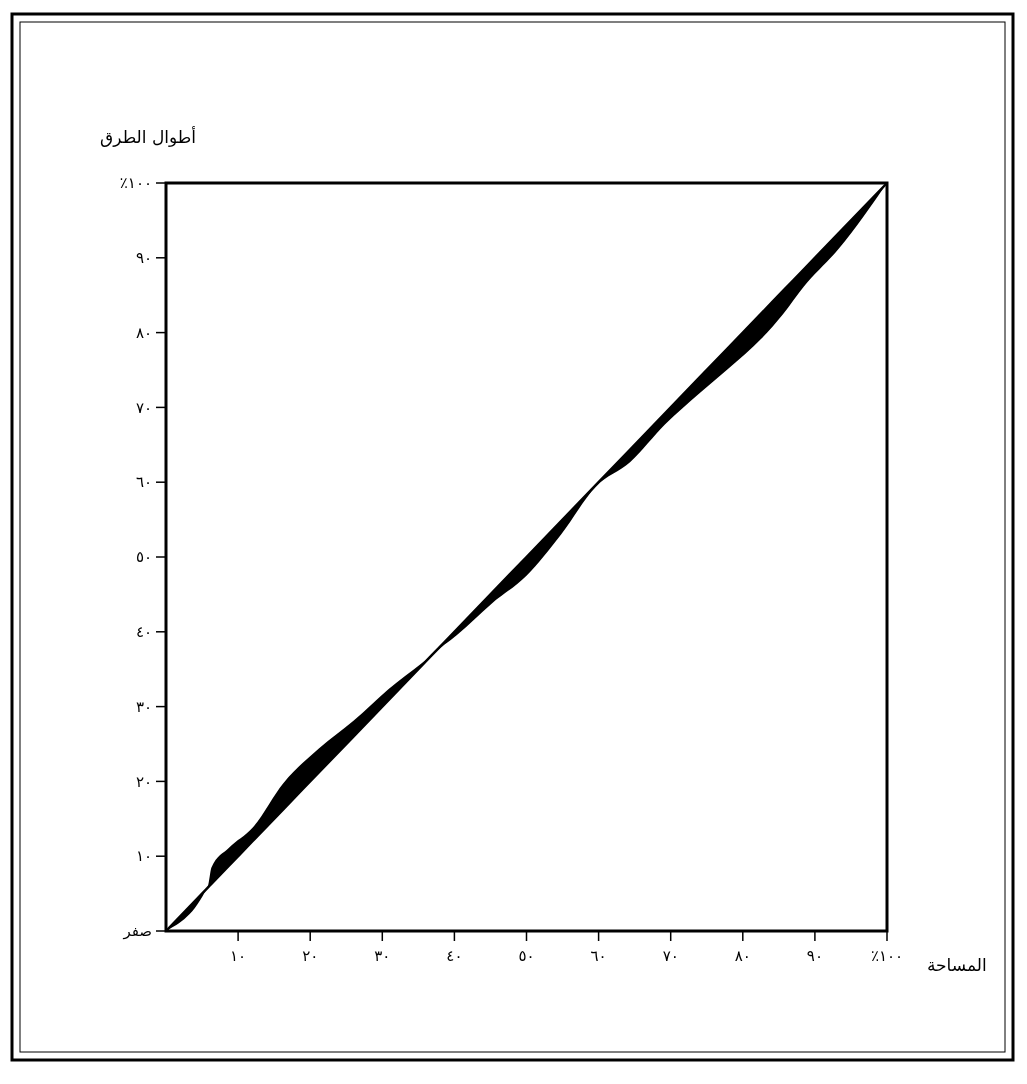  Describe the element at coordinates (135, 183) in the screenshot. I see `y-tick-label: ٪١٠٠` at that location.